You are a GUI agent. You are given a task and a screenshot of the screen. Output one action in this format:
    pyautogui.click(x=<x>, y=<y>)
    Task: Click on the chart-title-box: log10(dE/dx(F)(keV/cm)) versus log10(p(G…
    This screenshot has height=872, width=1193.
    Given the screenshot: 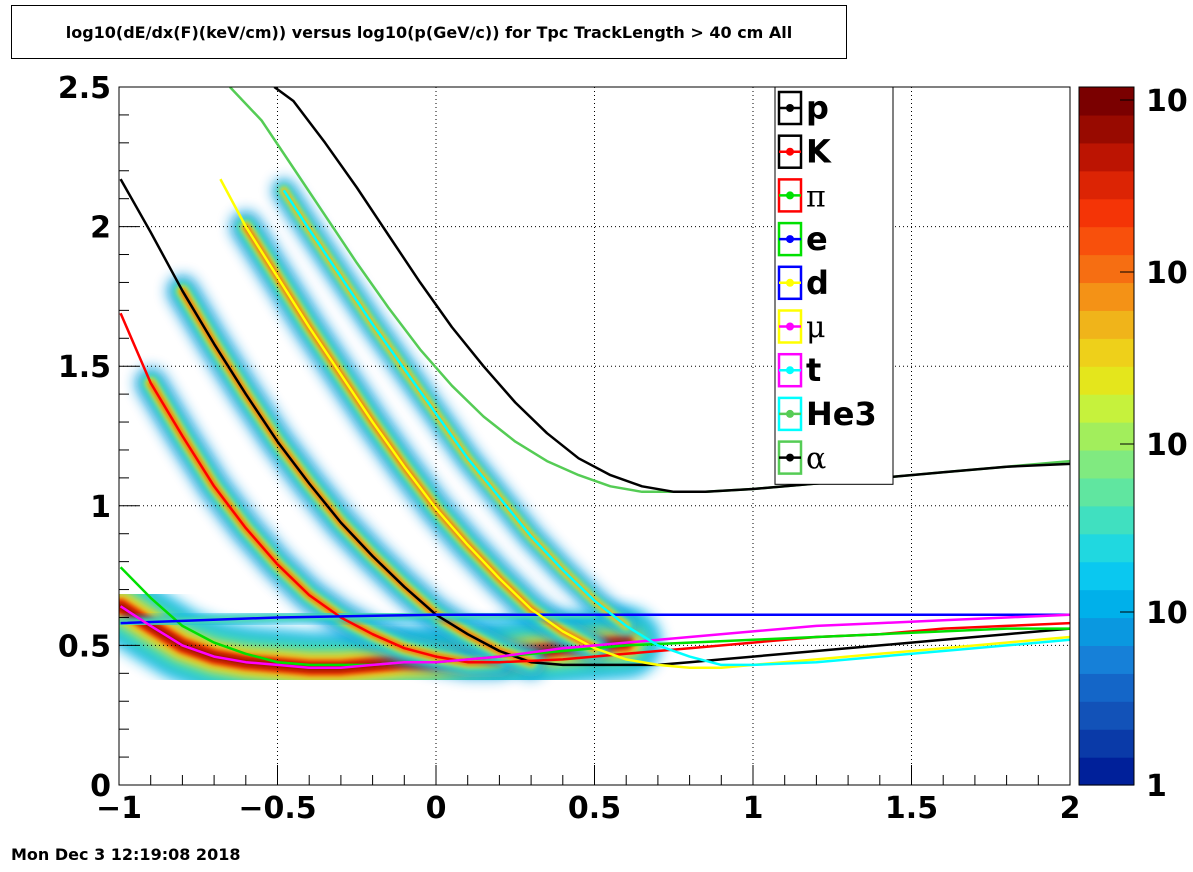 What is the action you would take?
    pyautogui.click(x=429, y=32)
    